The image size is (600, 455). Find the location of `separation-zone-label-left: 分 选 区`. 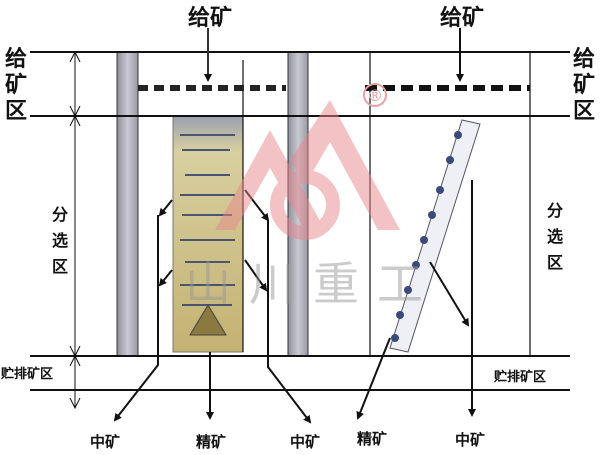

separation-zone-label-left: 分 选 区 is located at coordinates (60, 240).